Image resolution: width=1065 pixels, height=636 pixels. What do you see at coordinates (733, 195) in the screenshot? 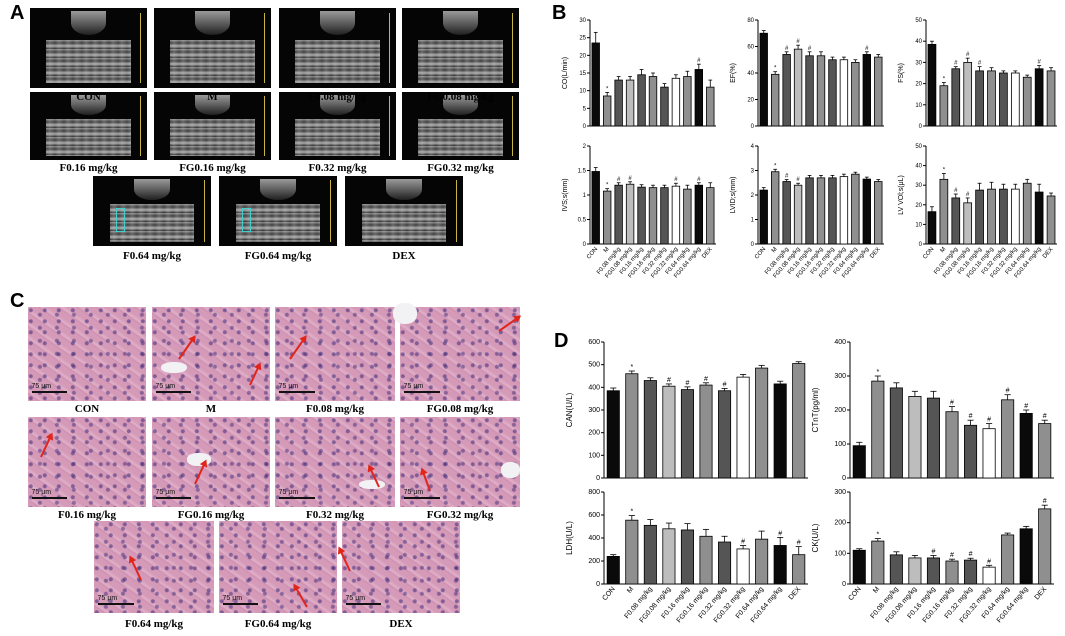
I see `y-axis-label: LVID;s(mm)` at bounding box center [733, 195].